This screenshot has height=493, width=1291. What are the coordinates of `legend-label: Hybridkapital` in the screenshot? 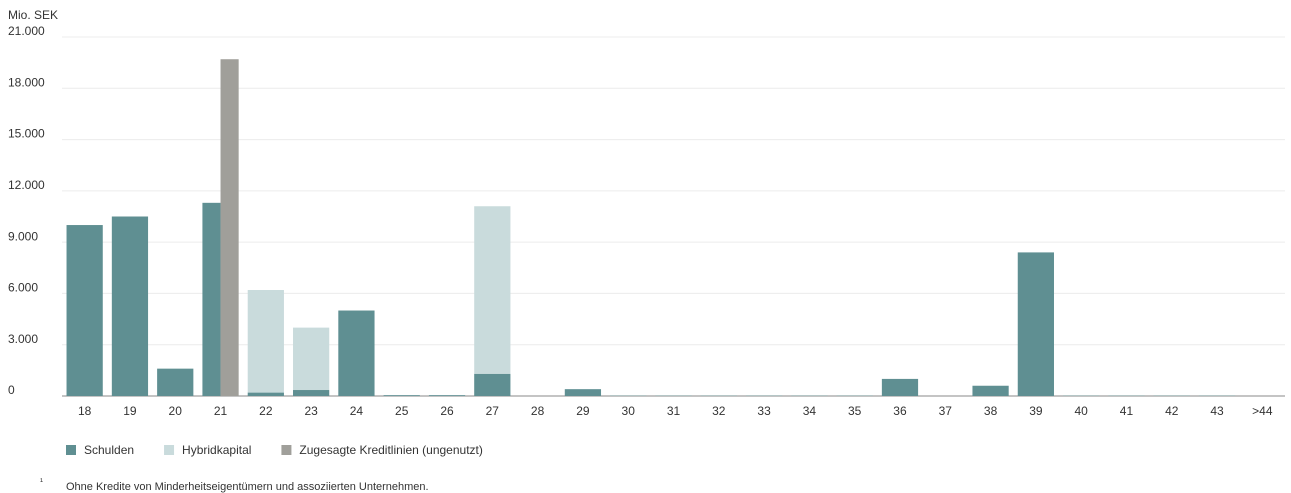 It's located at (216, 450).